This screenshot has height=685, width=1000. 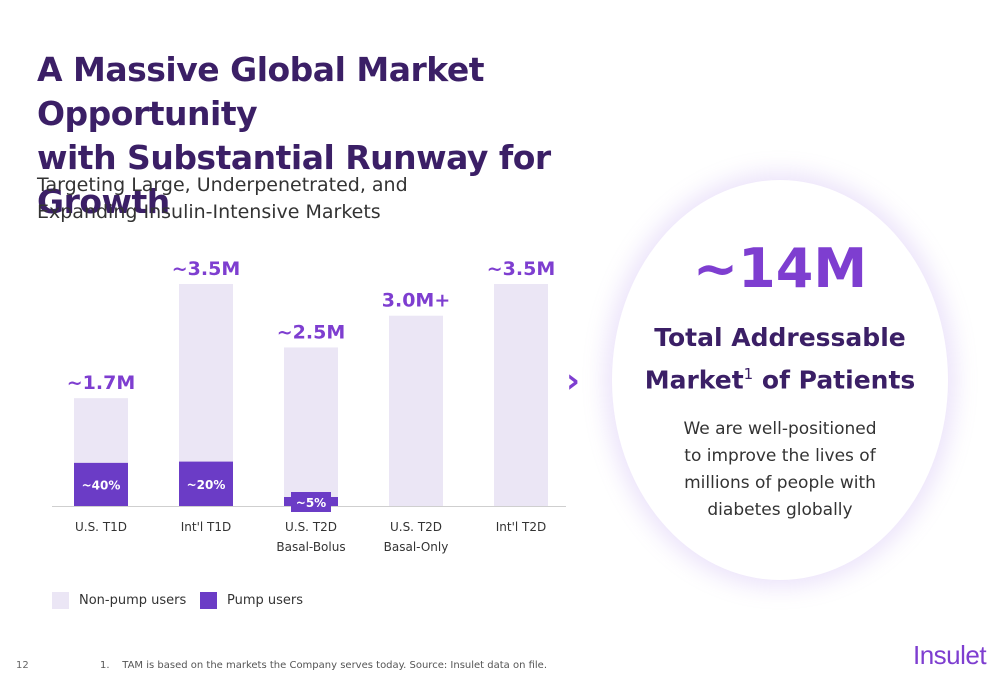 I want to click on bar-total-label-3: 3.0M+, so click(x=416, y=301).